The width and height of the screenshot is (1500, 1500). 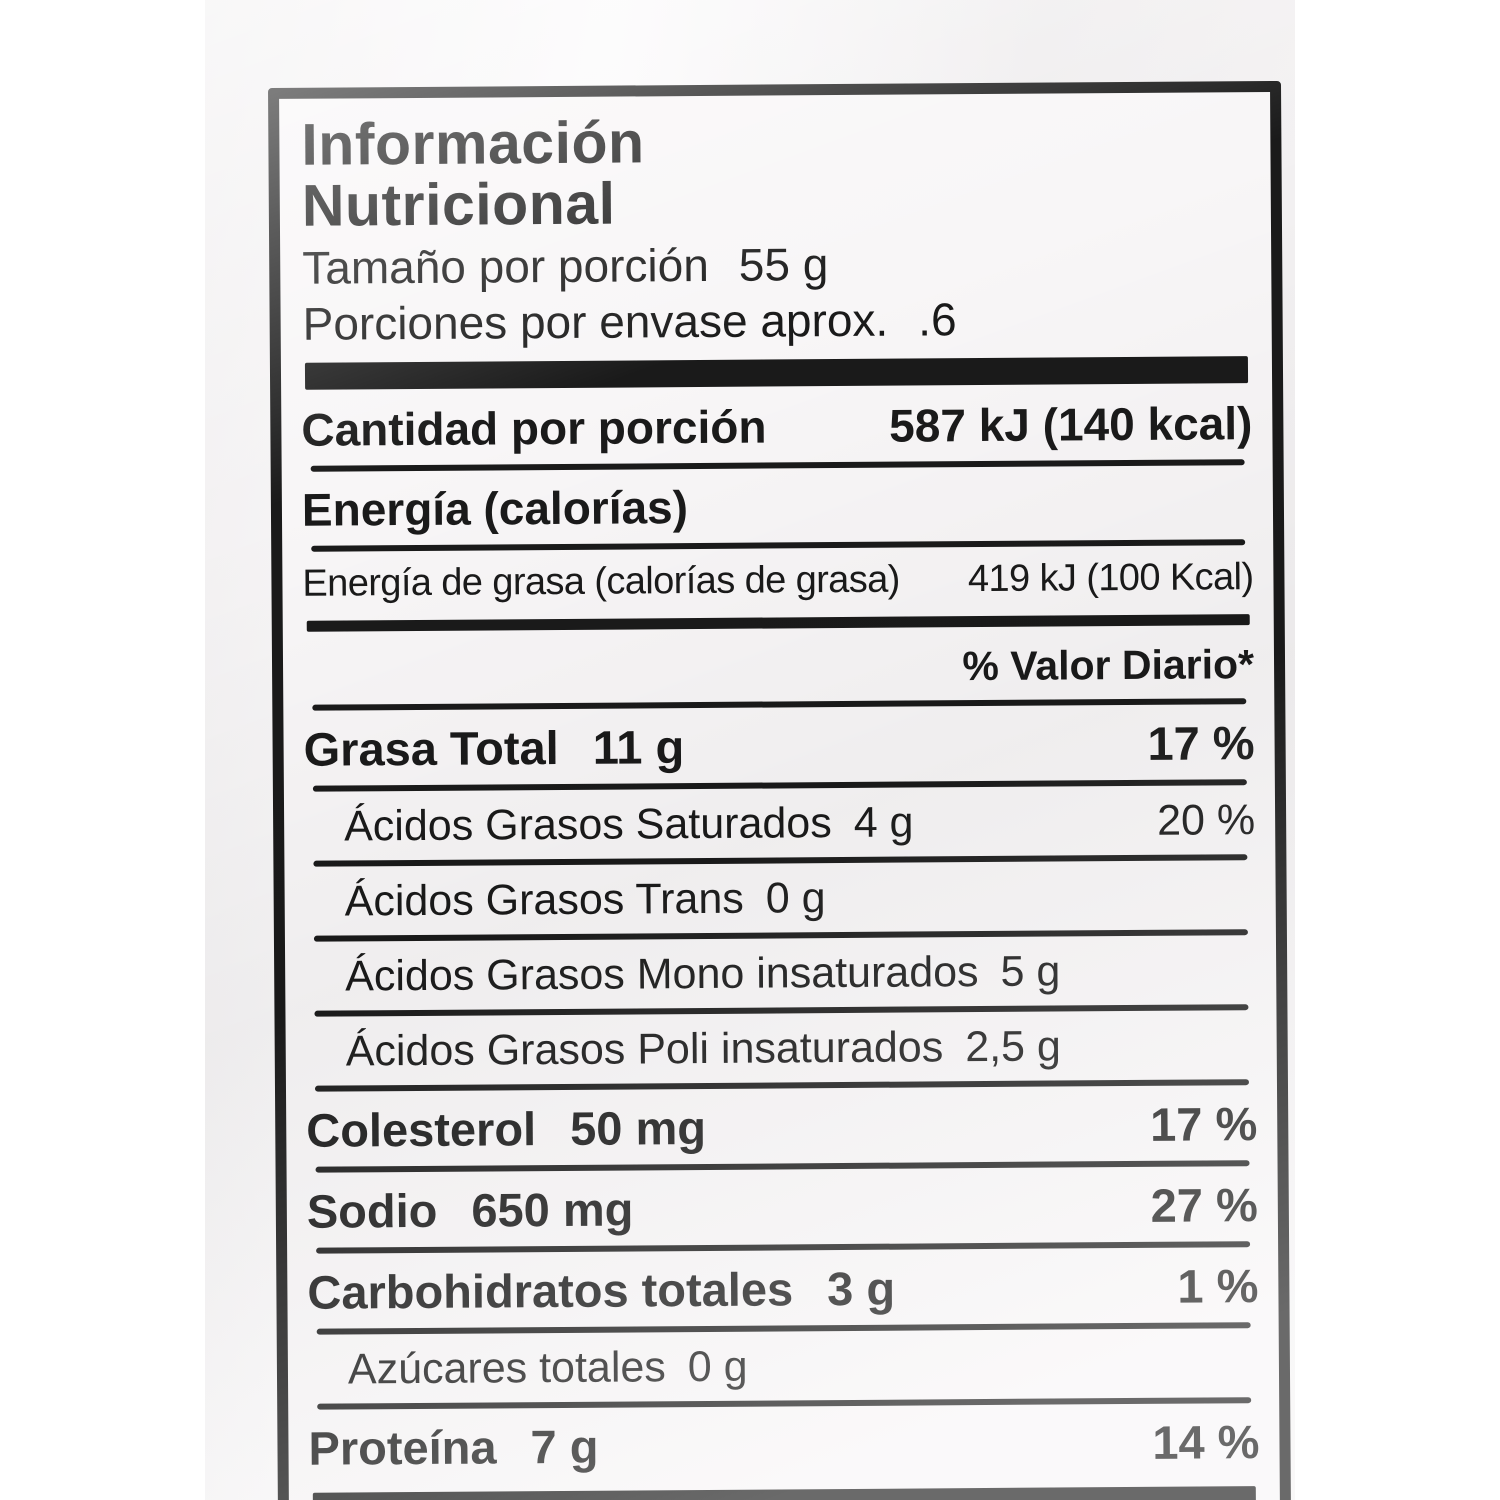 What do you see at coordinates (372, 1210) in the screenshot?
I see `nutrient-name: Sodio` at bounding box center [372, 1210].